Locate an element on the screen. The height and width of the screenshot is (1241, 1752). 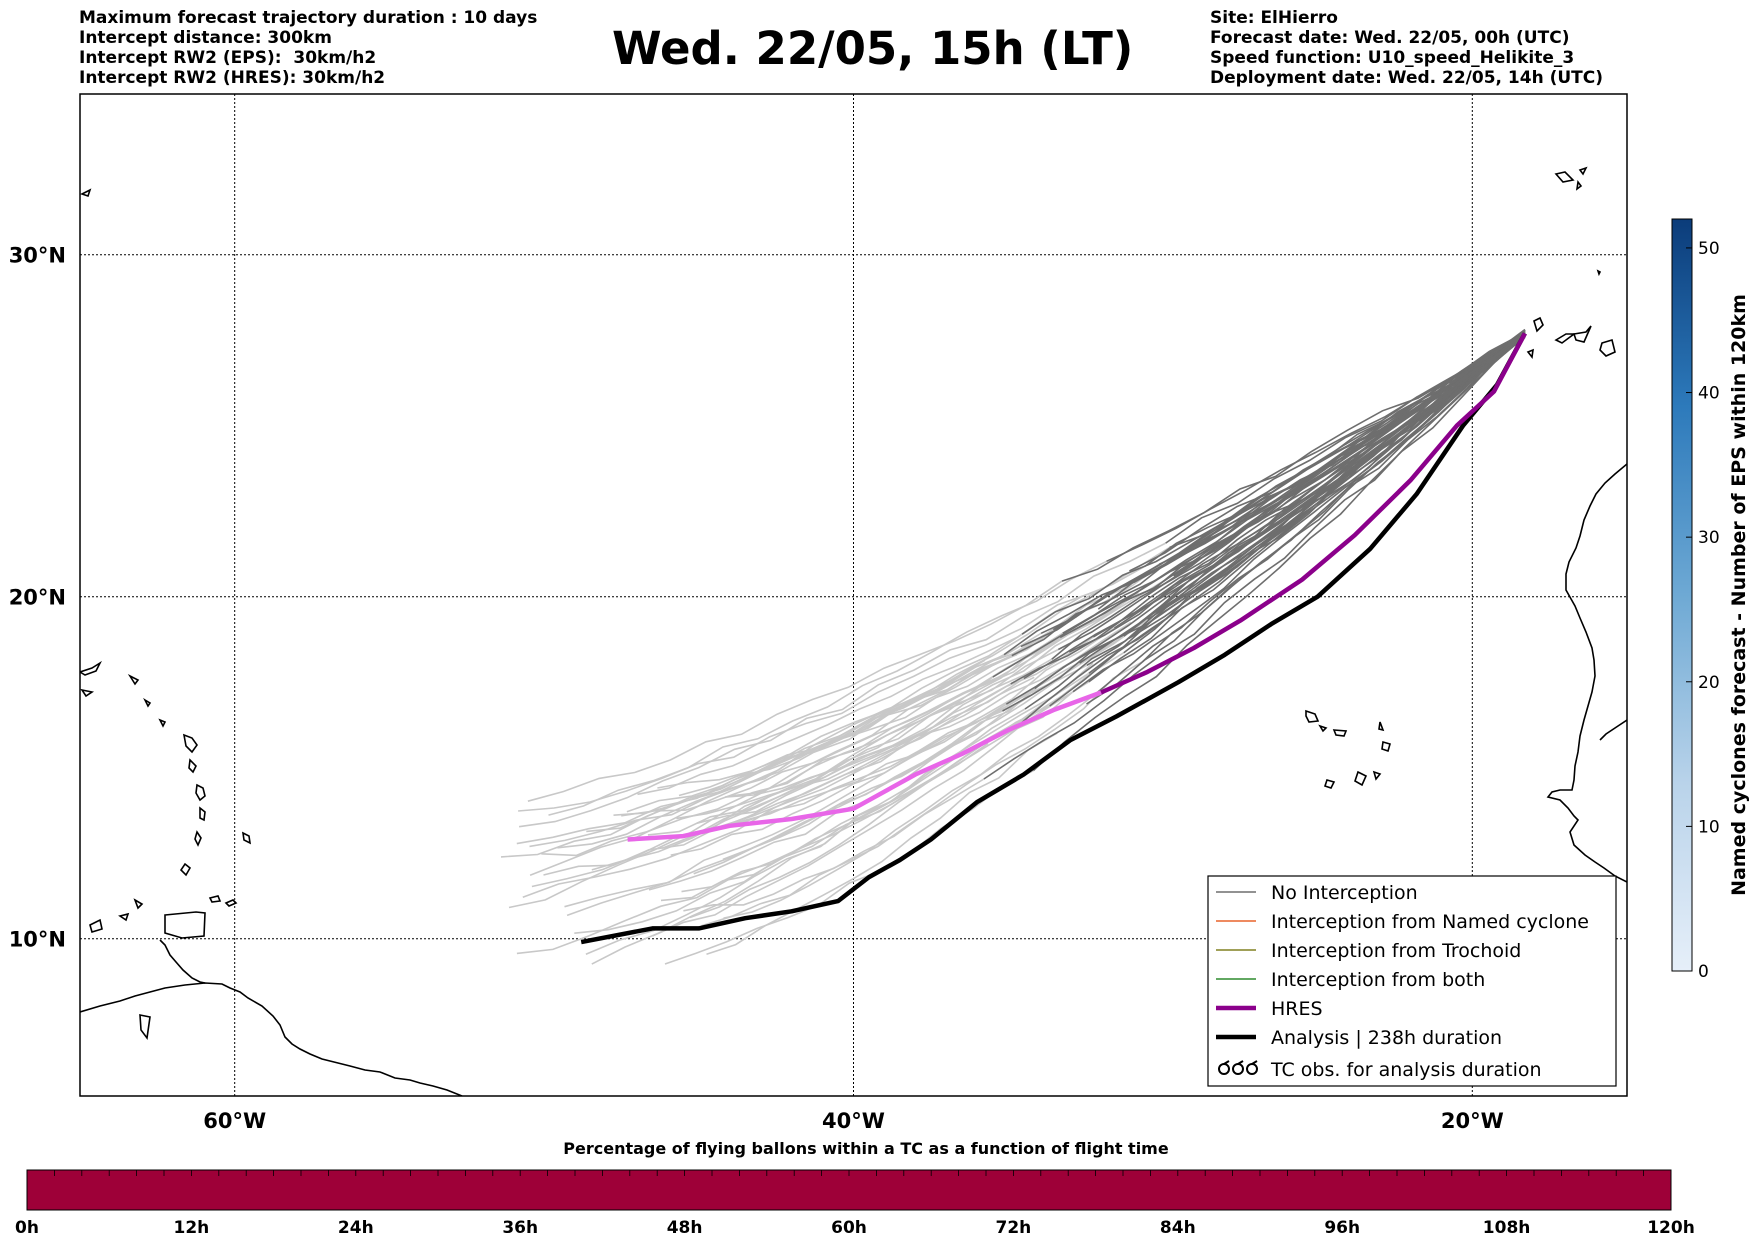
colorbar-tick-label: 0 is located at coordinates (1703, 972).